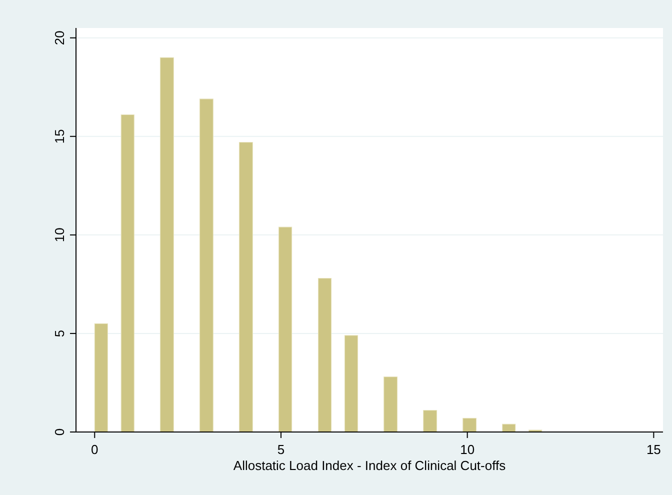 The width and height of the screenshot is (672, 495). Describe the element at coordinates (369, 465) in the screenshot. I see `x-axis-title: Allostatic Load Index - Index of Clinical Cut-offs` at that location.